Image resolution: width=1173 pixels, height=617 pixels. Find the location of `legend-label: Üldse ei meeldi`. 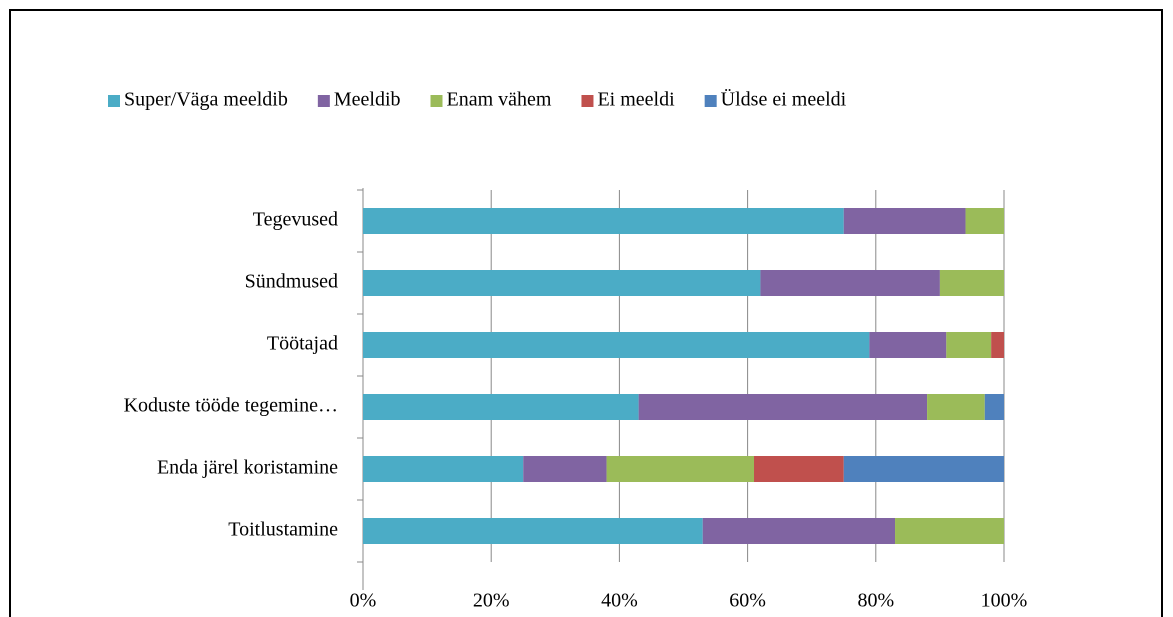

legend-label: Üldse ei meeldi is located at coordinates (784, 99).